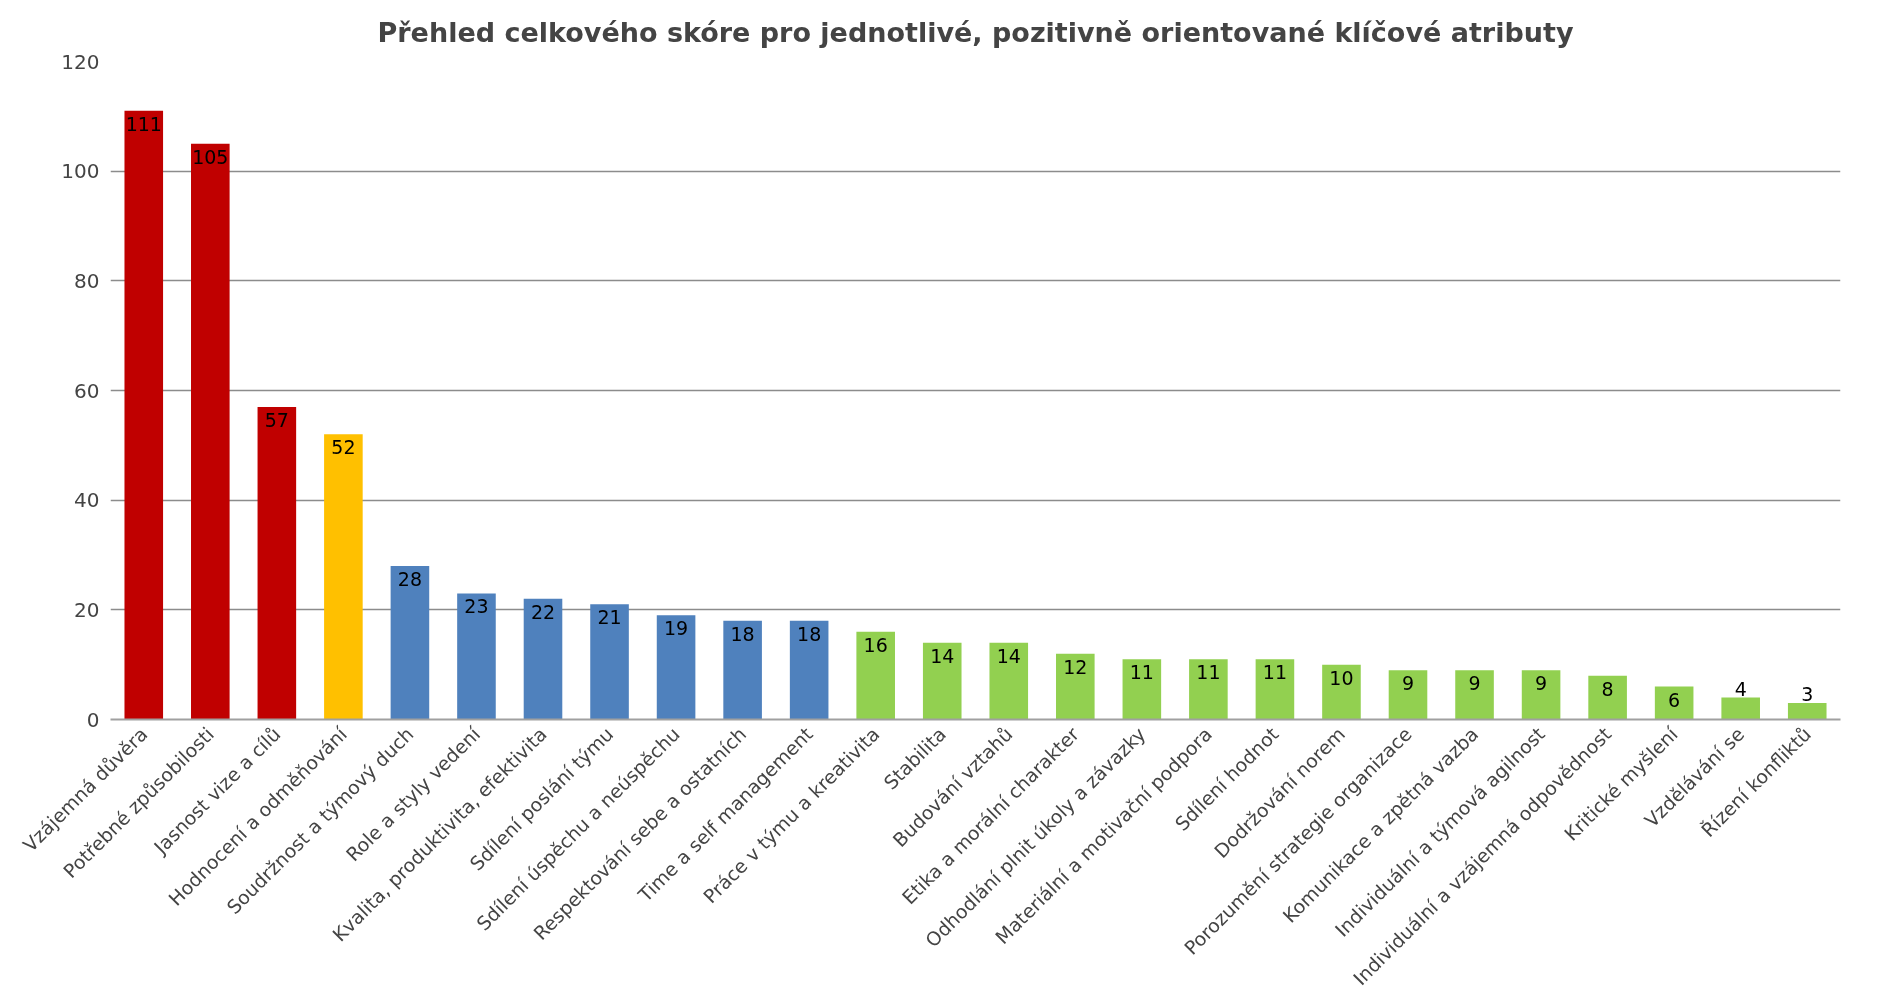 This screenshot has height=1008, width=1879. Describe the element at coordinates (609, 617) in the screenshot. I see `data-label: 21` at that location.